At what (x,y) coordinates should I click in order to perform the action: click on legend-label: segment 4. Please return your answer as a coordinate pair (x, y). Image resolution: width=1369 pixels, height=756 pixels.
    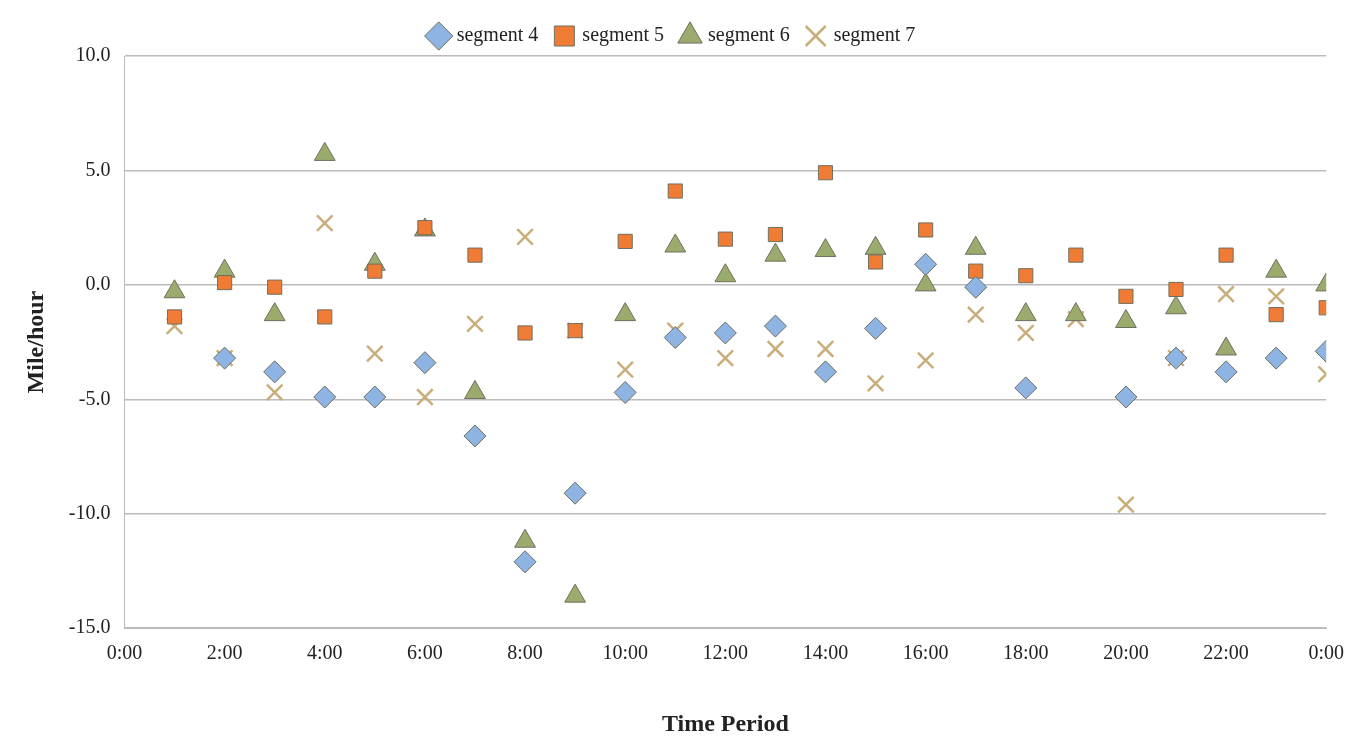
    Looking at the image, I should click on (497, 35).